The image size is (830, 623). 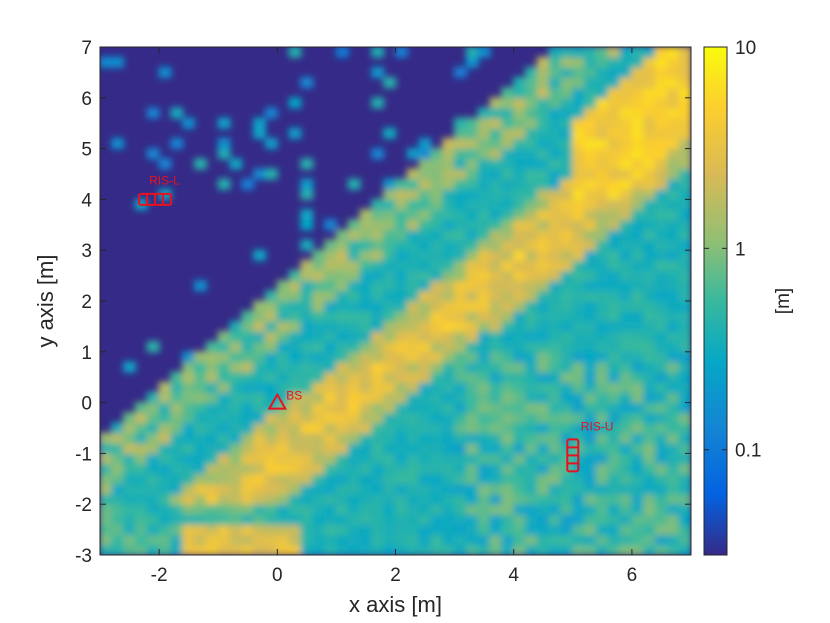 What do you see at coordinates (164, 180) in the screenshot?
I see `marker-label: RIS-L` at bounding box center [164, 180].